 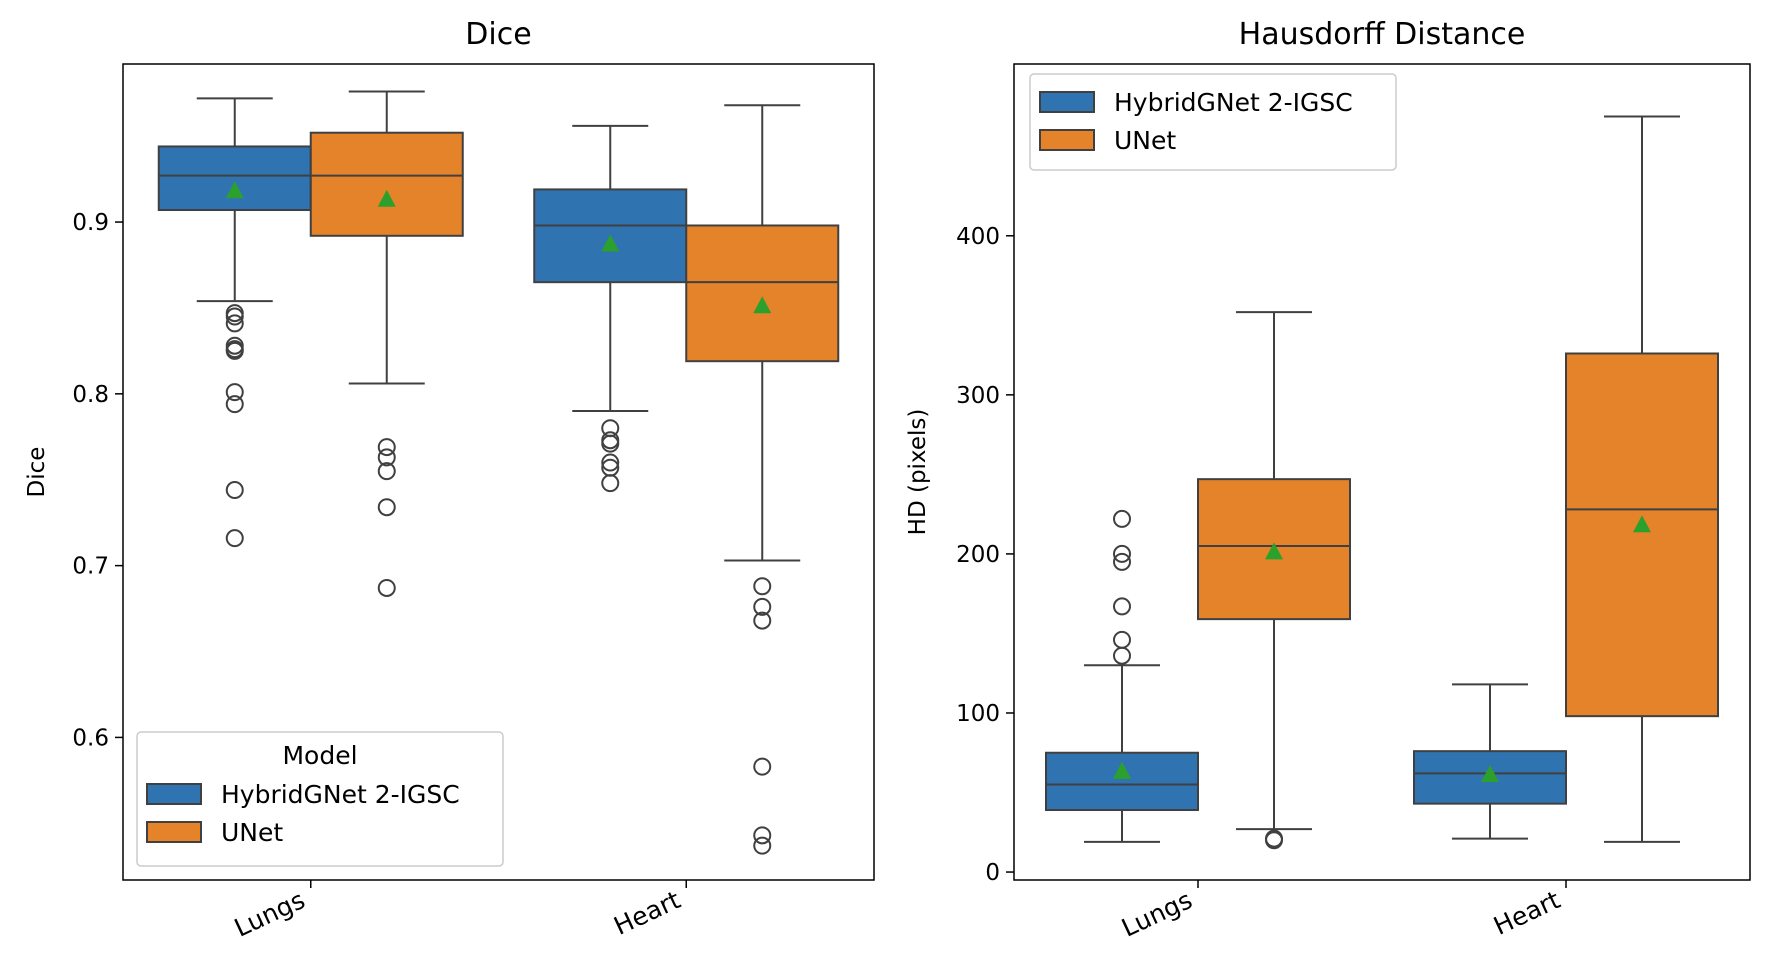 What do you see at coordinates (90, 567) in the screenshot?
I see `y-tick-label: 0.7` at bounding box center [90, 567].